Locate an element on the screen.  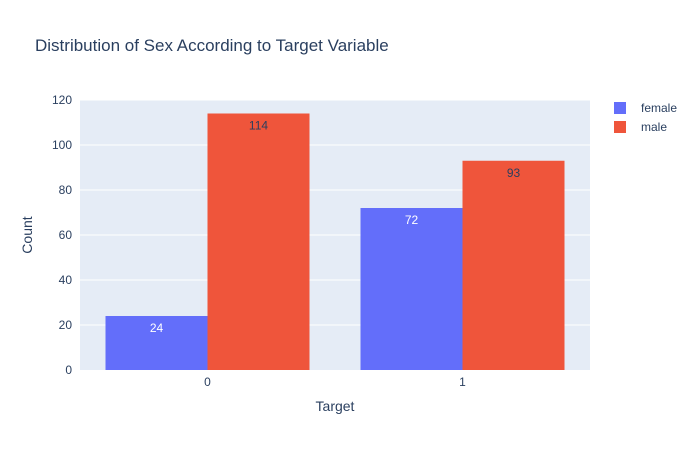
bar-value-label: 72 is located at coordinates (412, 220).